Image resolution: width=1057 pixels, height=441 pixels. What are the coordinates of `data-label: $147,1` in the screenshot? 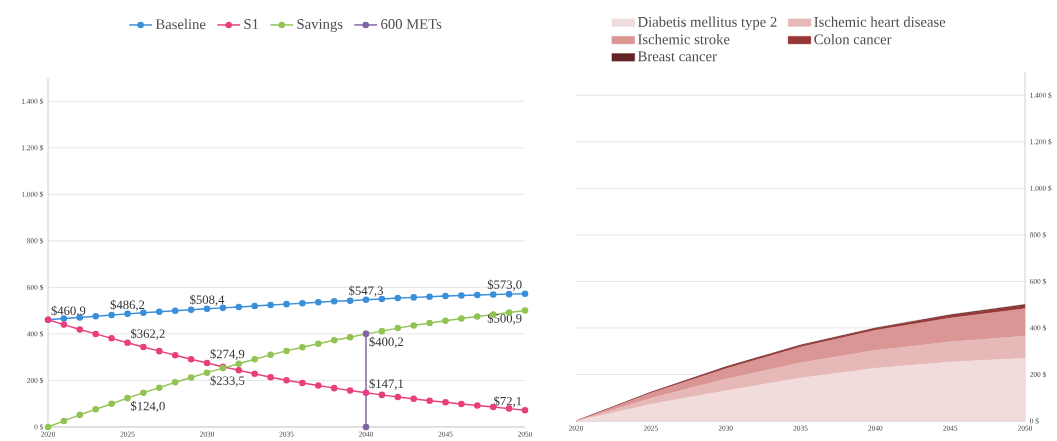 It's located at (386, 384).